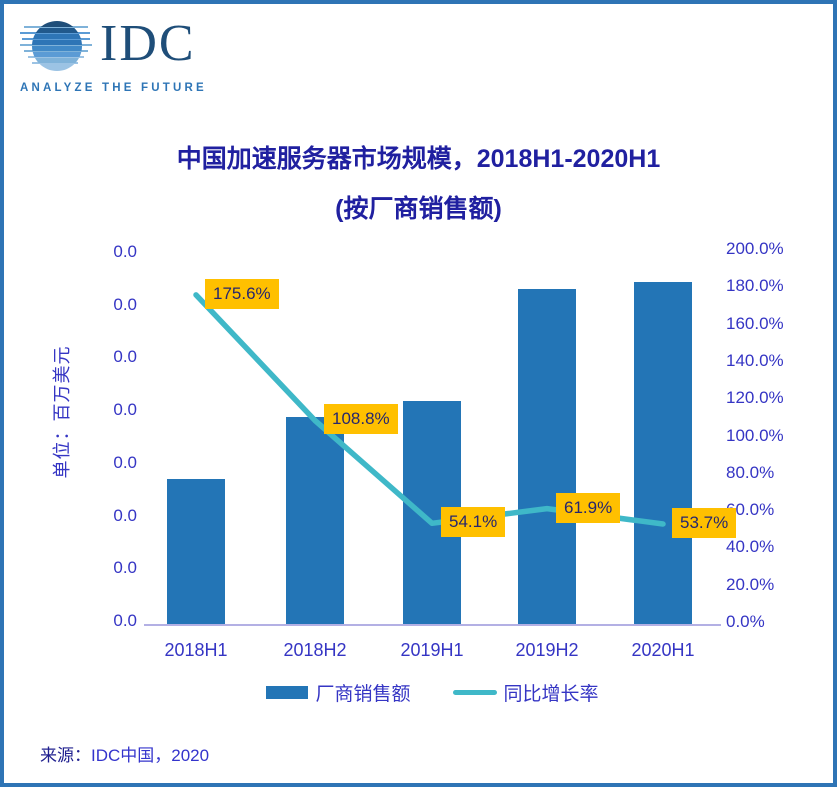  What do you see at coordinates (363, 694) in the screenshot?
I see `legend-label-sales: 厂商销售额` at bounding box center [363, 694].